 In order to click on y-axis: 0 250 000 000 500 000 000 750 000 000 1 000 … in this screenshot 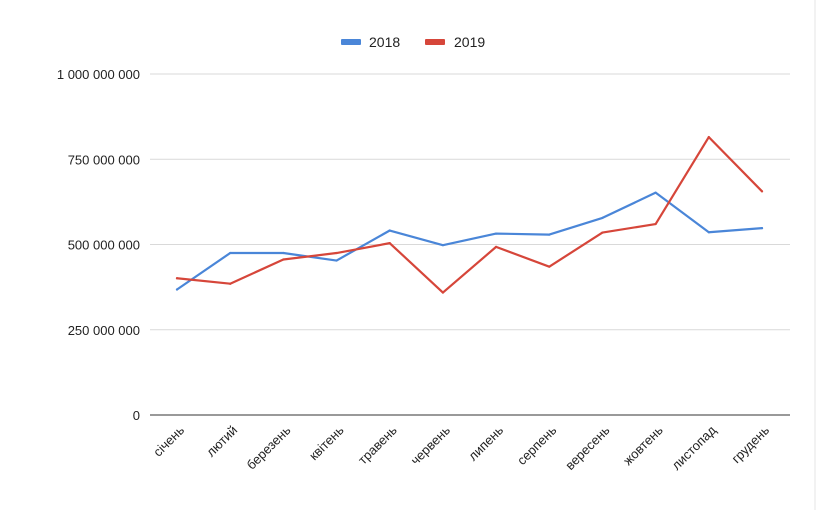, I will do `click(98, 245)`.